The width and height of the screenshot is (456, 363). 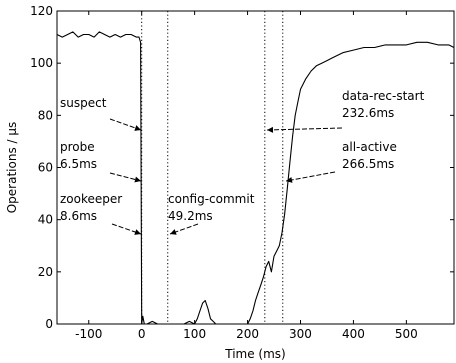 I want to click on annotation-text: zookeeper, so click(x=91, y=199).